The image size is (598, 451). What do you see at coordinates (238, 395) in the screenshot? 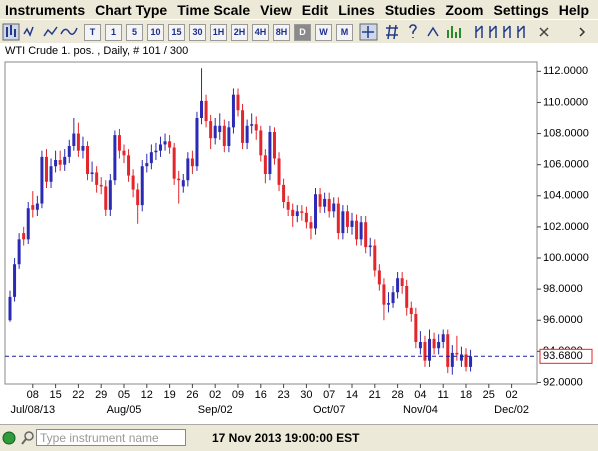
I see `x-tick-label: 09` at bounding box center [238, 395].